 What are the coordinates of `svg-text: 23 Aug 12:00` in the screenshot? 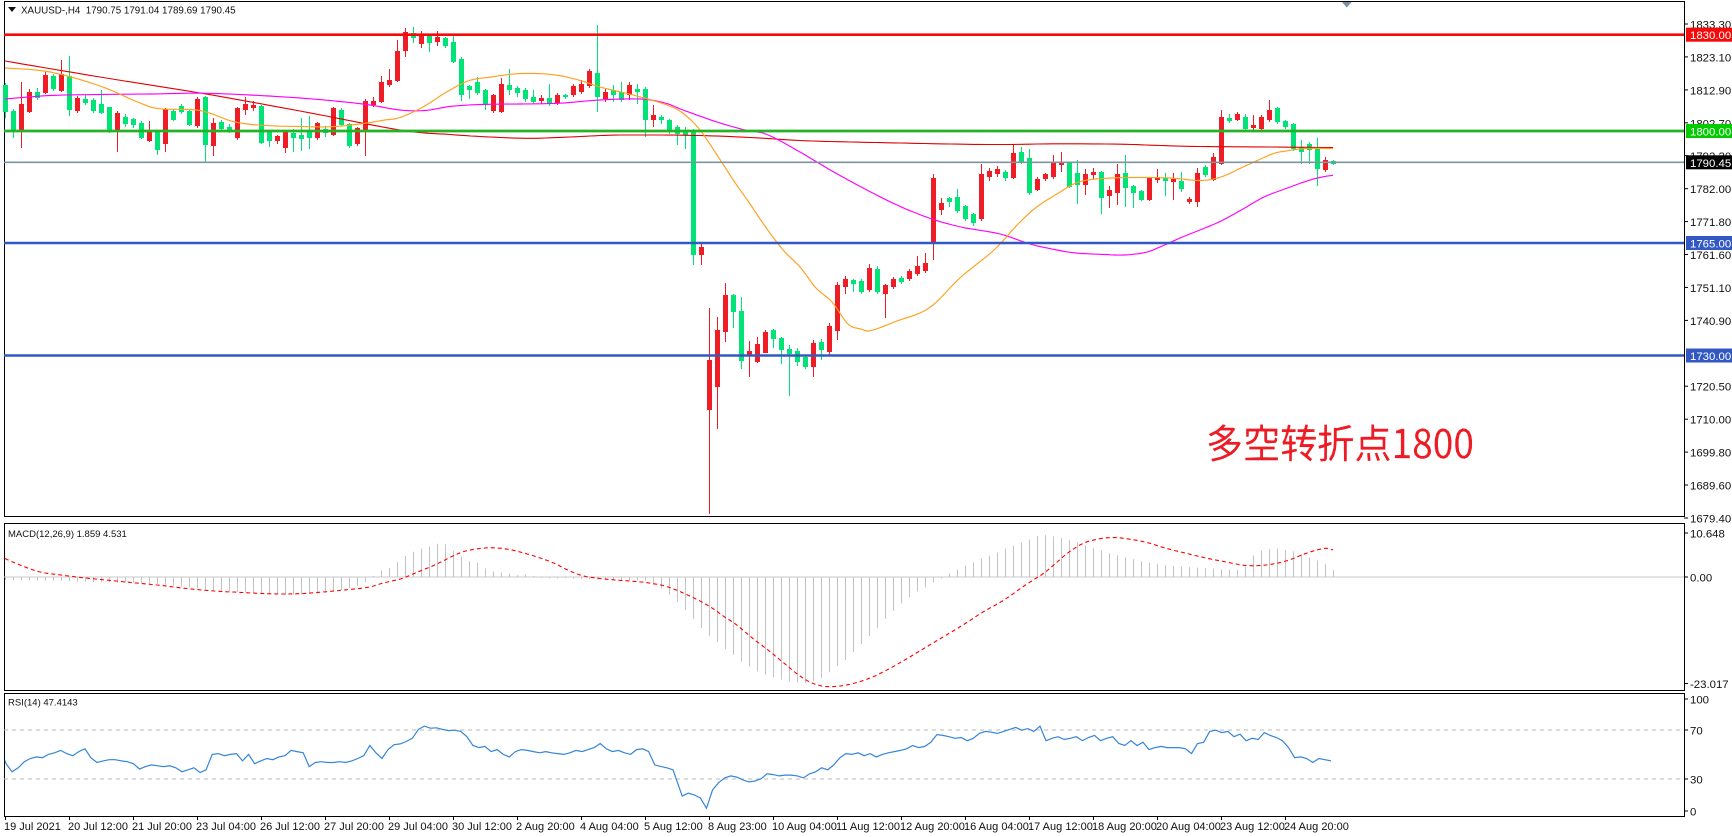 It's located at (1252, 827).